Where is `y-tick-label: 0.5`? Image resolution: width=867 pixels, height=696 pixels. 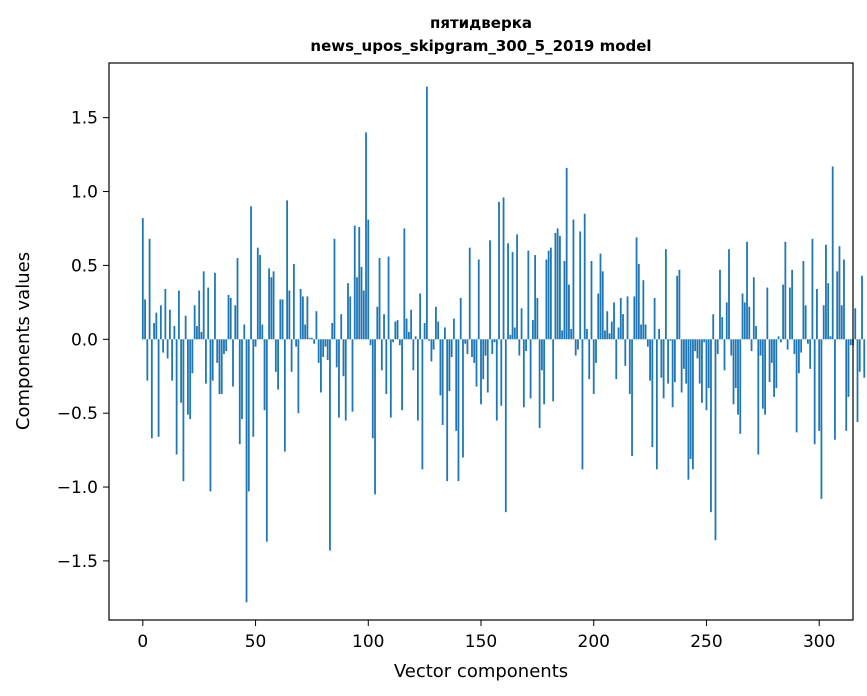 y-tick-label: 0.5 is located at coordinates (84, 266).